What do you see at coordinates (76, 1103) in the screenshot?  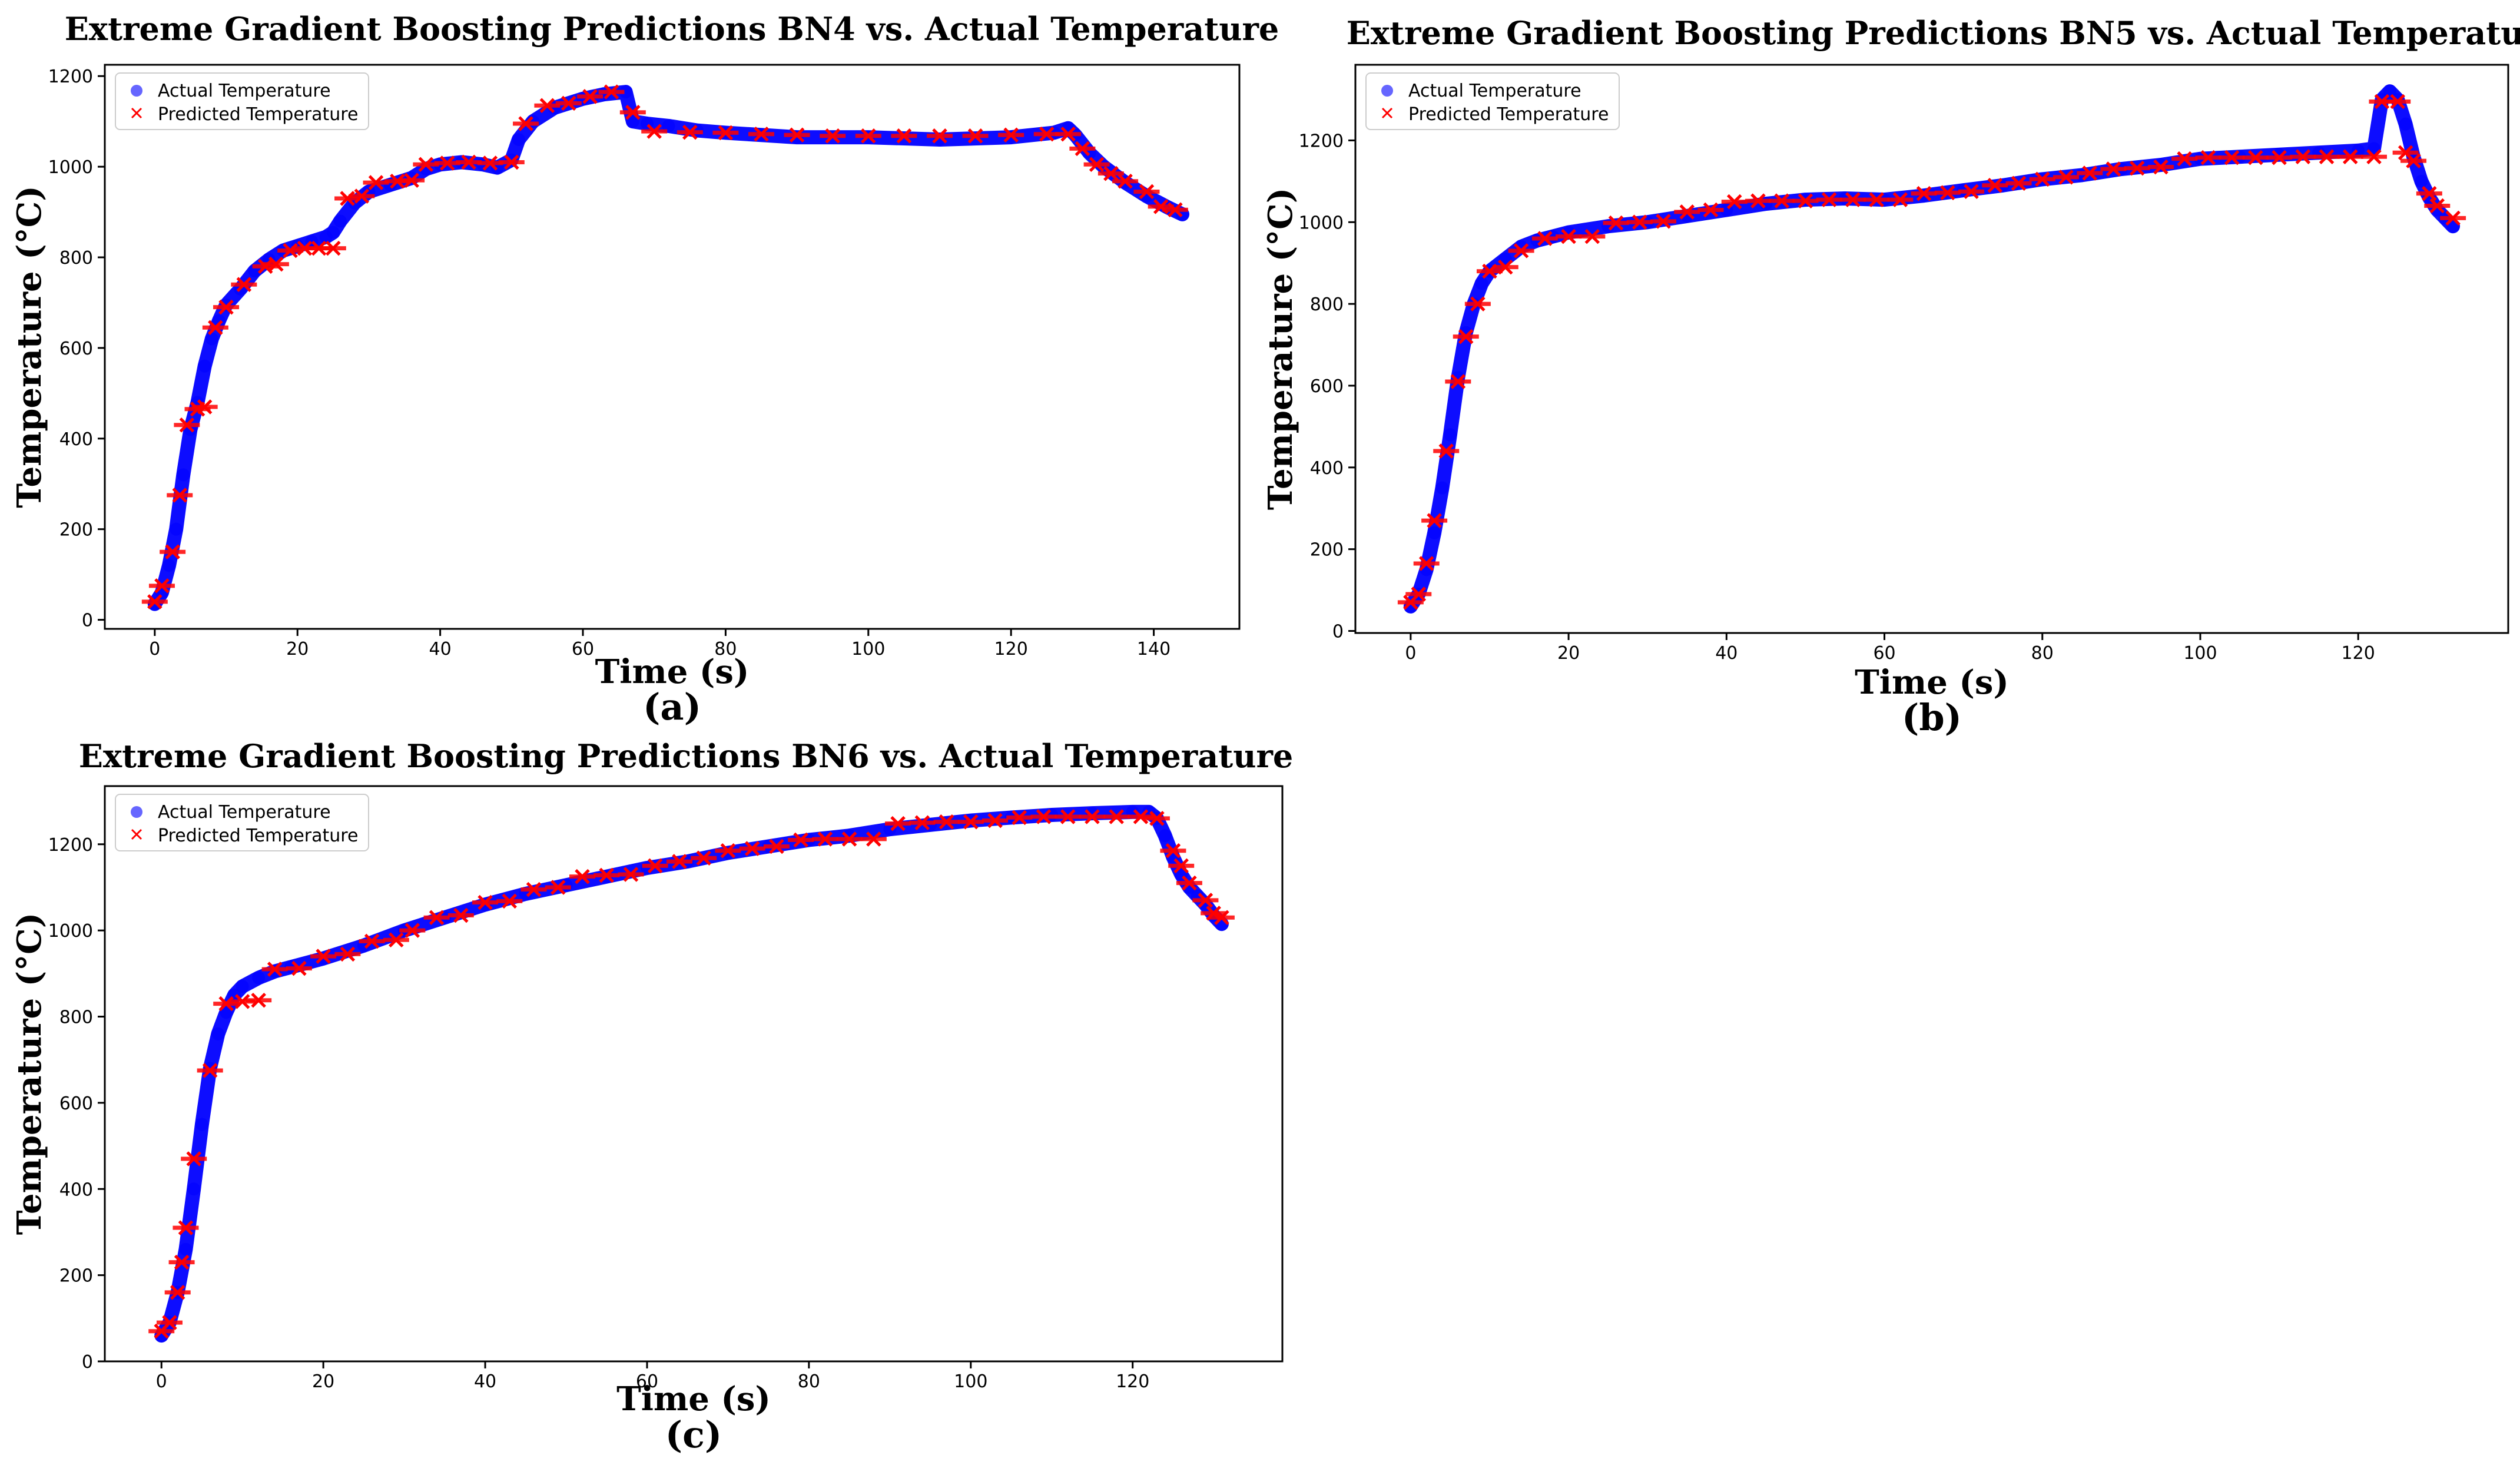 I see `y-tick-label: 600` at bounding box center [76, 1103].